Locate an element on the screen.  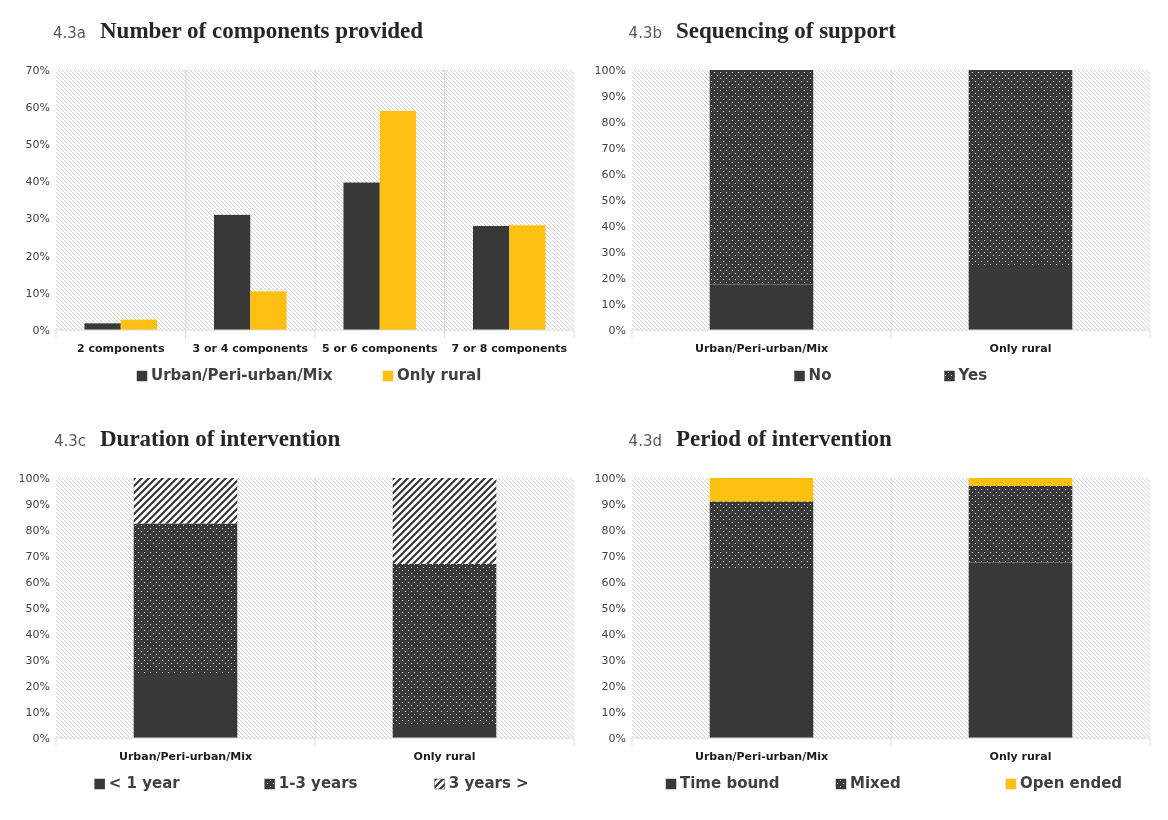
legend-label: Time bound is located at coordinates (730, 783).